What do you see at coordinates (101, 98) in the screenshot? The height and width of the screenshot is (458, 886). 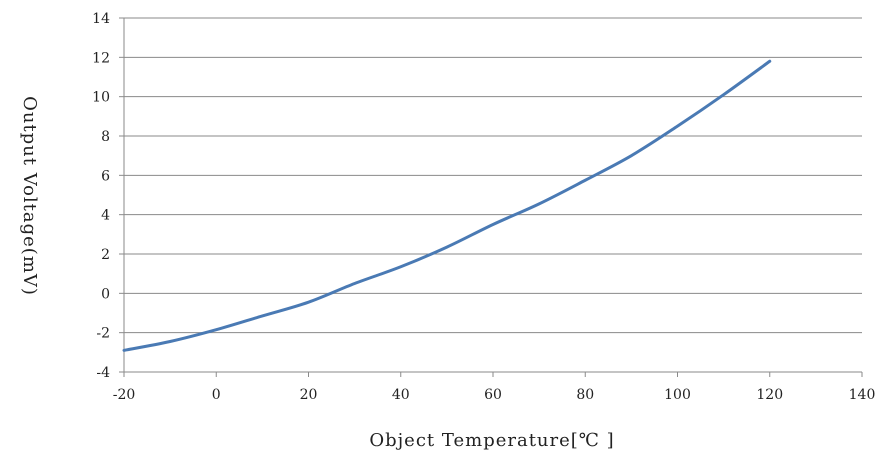 I see `y-tick-label: 10` at bounding box center [101, 98].